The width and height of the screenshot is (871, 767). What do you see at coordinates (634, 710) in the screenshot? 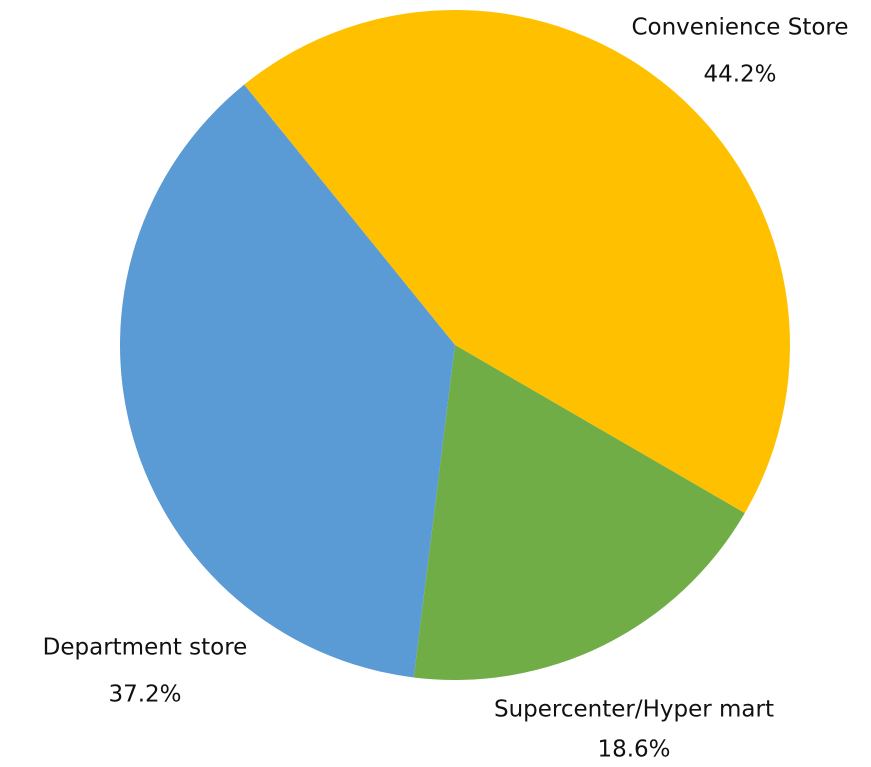
I see `slice-label: Supercenter/Hyper mart` at bounding box center [634, 710].